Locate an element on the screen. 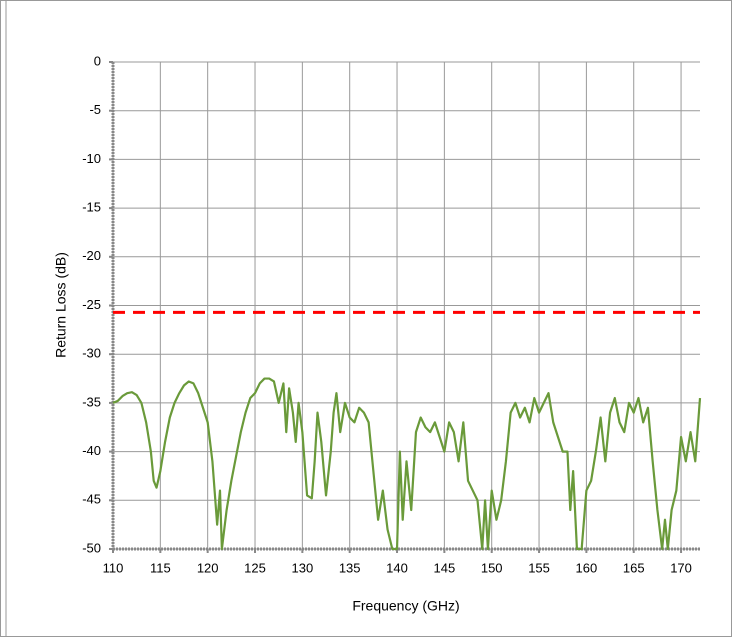 The width and height of the screenshot is (732, 642). y-tick-label: -15 is located at coordinates (91, 207).